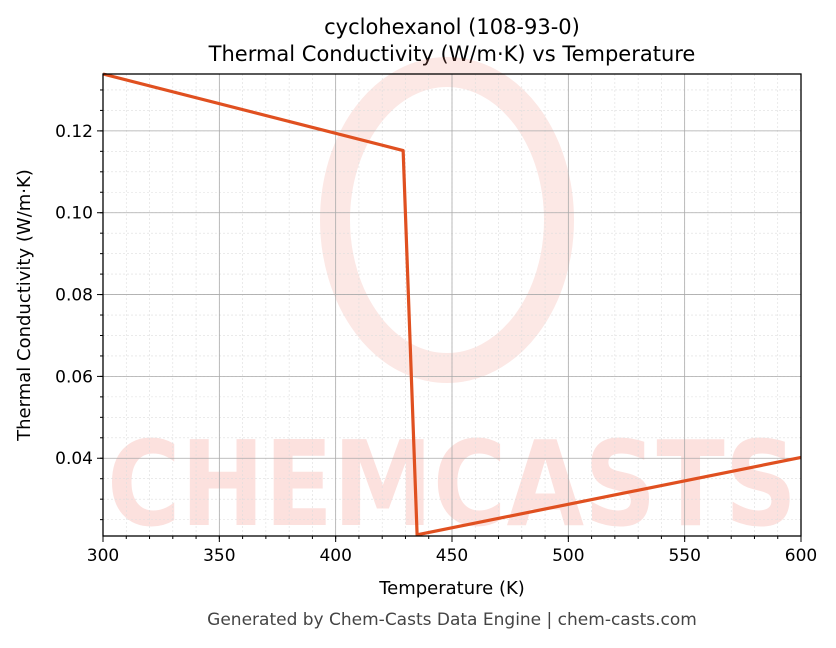 The width and height of the screenshot is (836, 648). What do you see at coordinates (103, 556) in the screenshot?
I see `x-tick-label: 300` at bounding box center [103, 556].